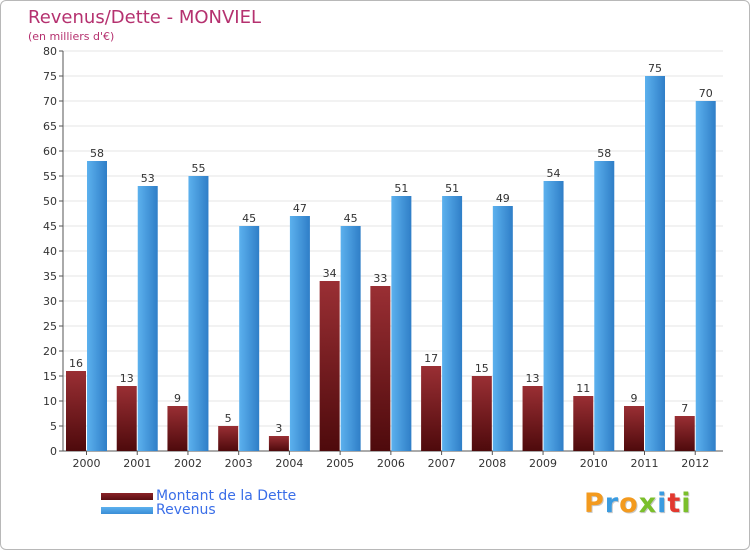 The width and height of the screenshot is (750, 550). What do you see at coordinates (452, 323) in the screenshot?
I see `bar-revenus-2007` at bounding box center [452, 323].